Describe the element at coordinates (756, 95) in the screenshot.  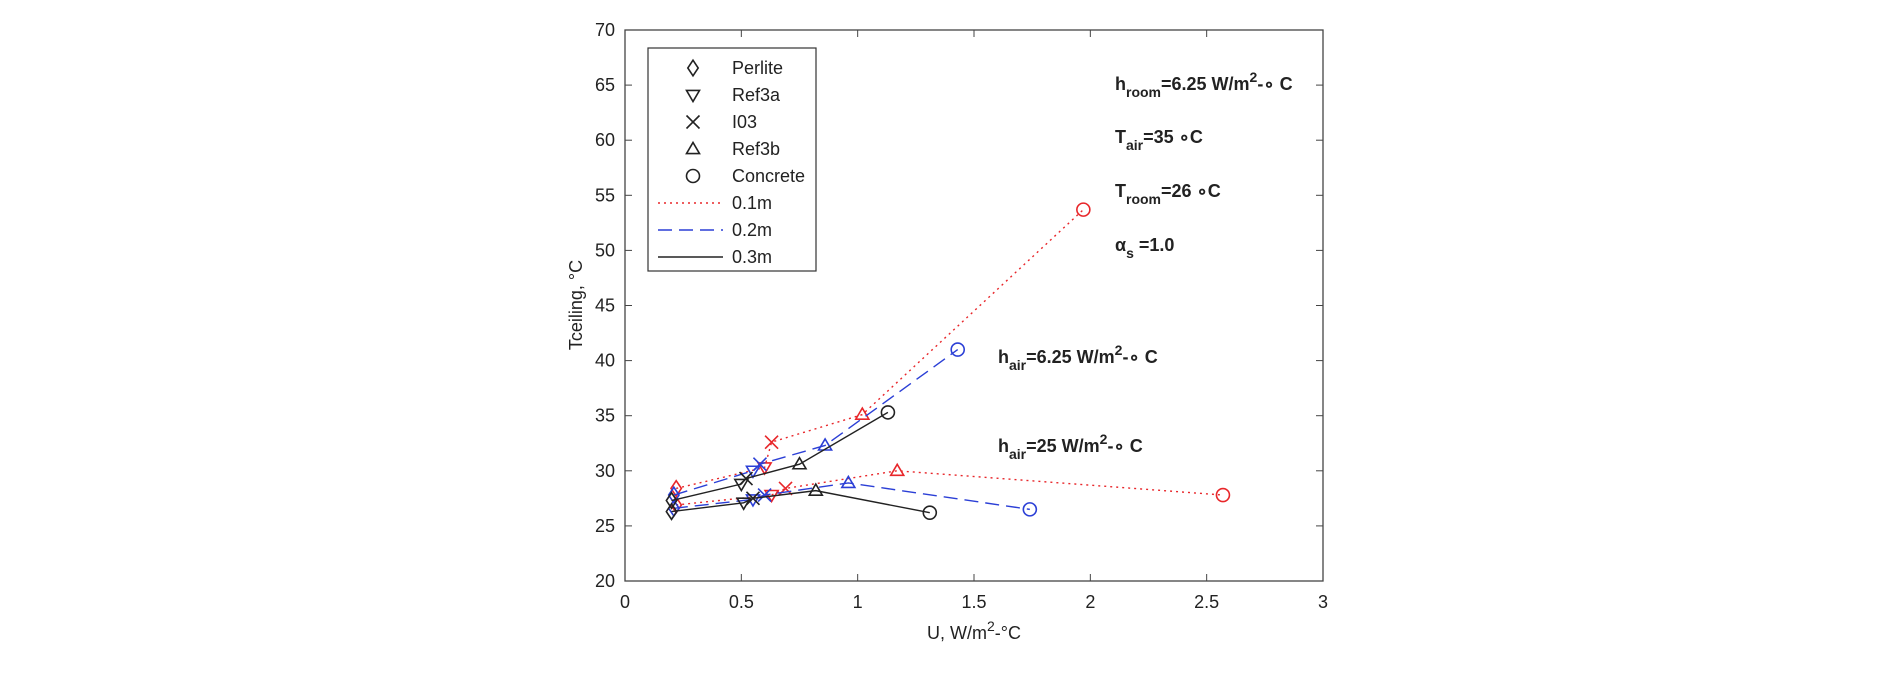
I see `legend-label: Ref3a` at that location.